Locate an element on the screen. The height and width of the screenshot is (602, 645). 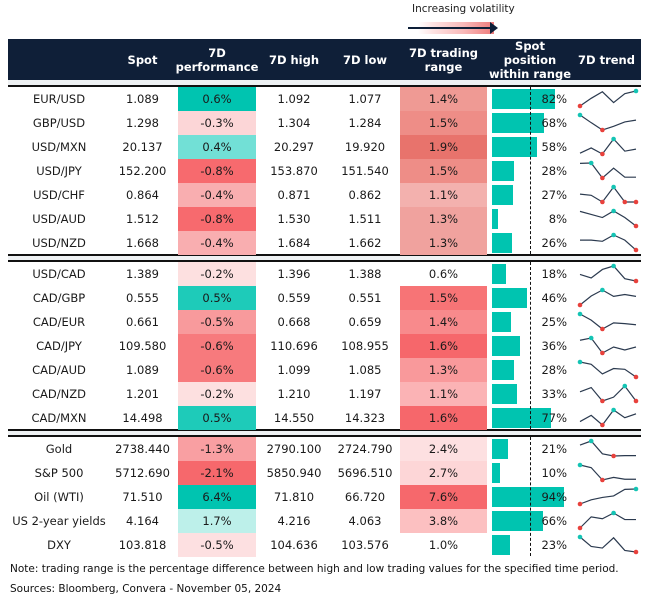
position-percent: 27% is located at coordinates (554, 195).